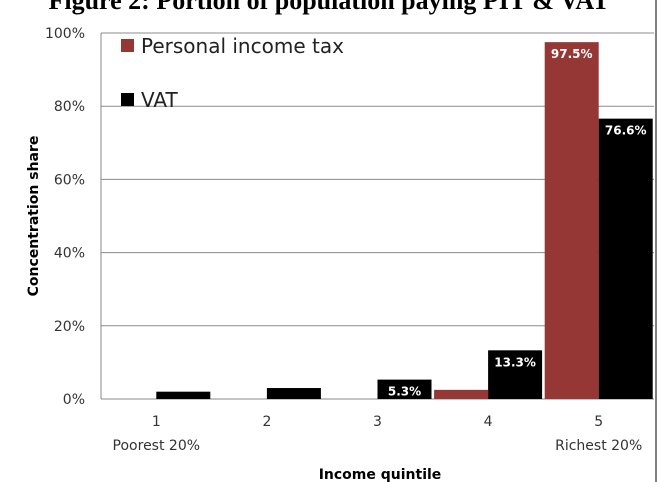 The image size is (658, 482). I want to click on y-tick-label: 20%, so click(69, 327).